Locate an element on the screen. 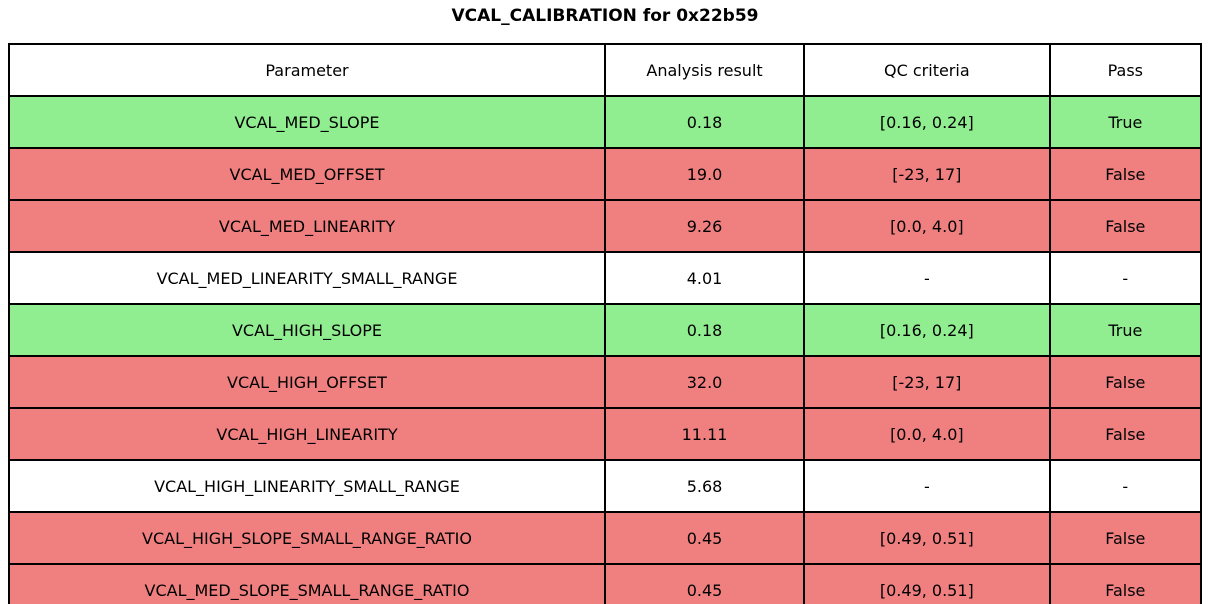 This screenshot has width=1210, height=604. cell-parameter: VCAL_MED_LINEARITY is located at coordinates (307, 226).